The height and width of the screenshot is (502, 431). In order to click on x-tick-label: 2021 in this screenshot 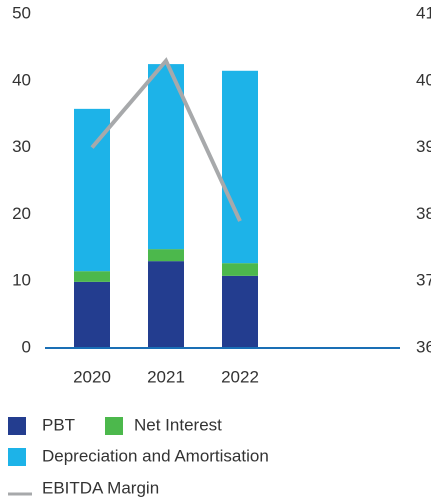, I will do `click(166, 376)`.